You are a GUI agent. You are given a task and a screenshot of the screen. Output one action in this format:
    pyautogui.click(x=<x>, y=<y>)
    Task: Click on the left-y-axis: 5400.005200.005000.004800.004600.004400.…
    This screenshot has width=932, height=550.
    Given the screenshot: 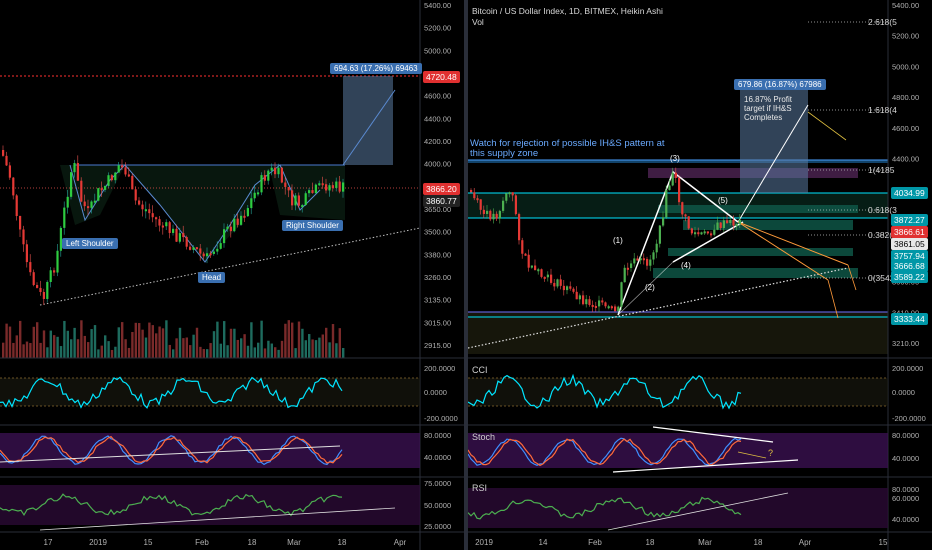 What is the action you would take?
    pyautogui.click(x=437, y=175)
    